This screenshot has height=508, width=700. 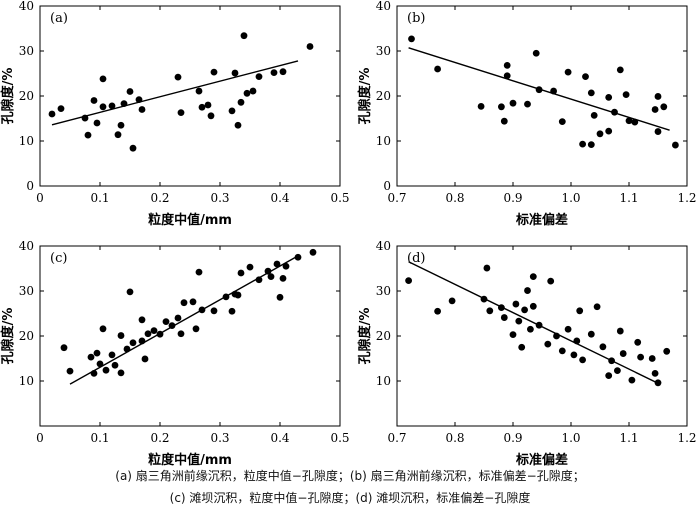 What do you see at coordinates (387, 186) in the screenshot?
I see `y-tick-label: 0` at bounding box center [387, 186].